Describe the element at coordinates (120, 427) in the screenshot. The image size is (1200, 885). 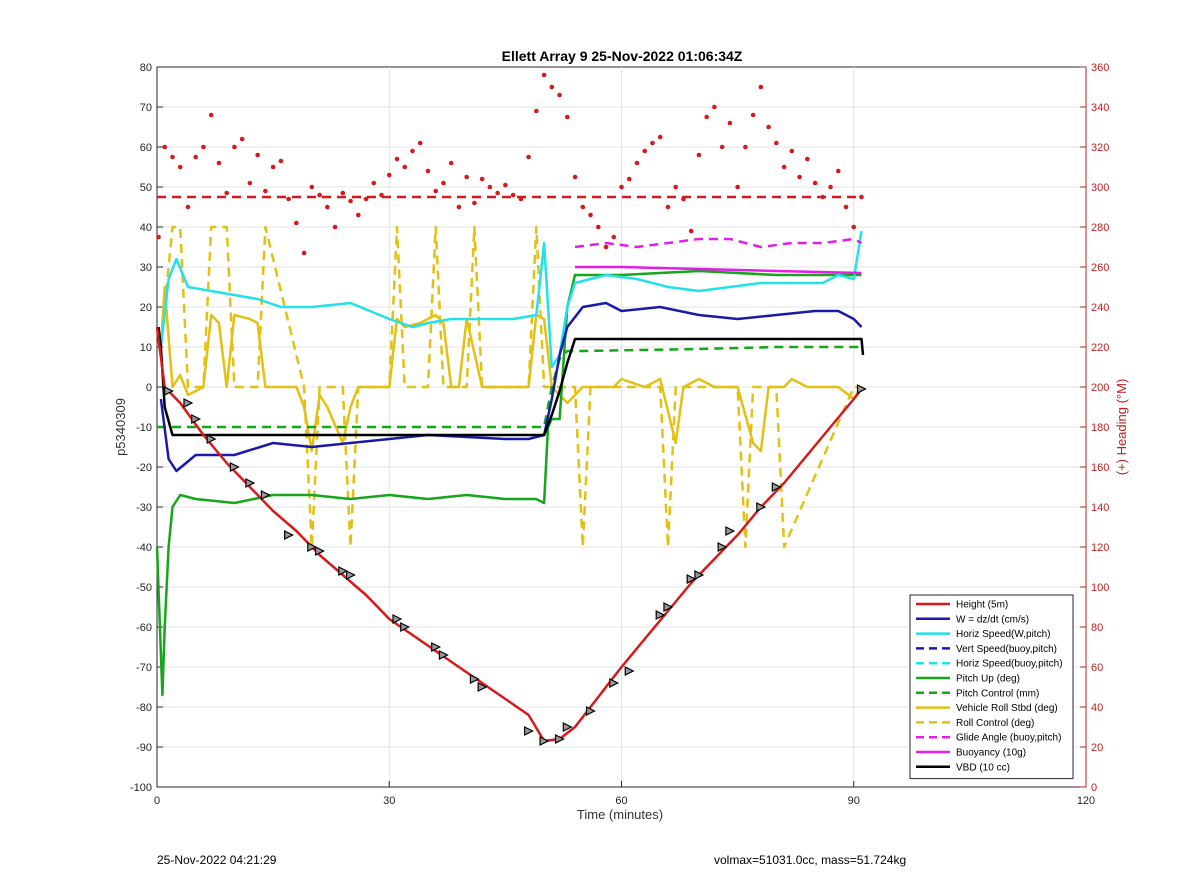
I see `y-axis-label: p5340309` at that location.